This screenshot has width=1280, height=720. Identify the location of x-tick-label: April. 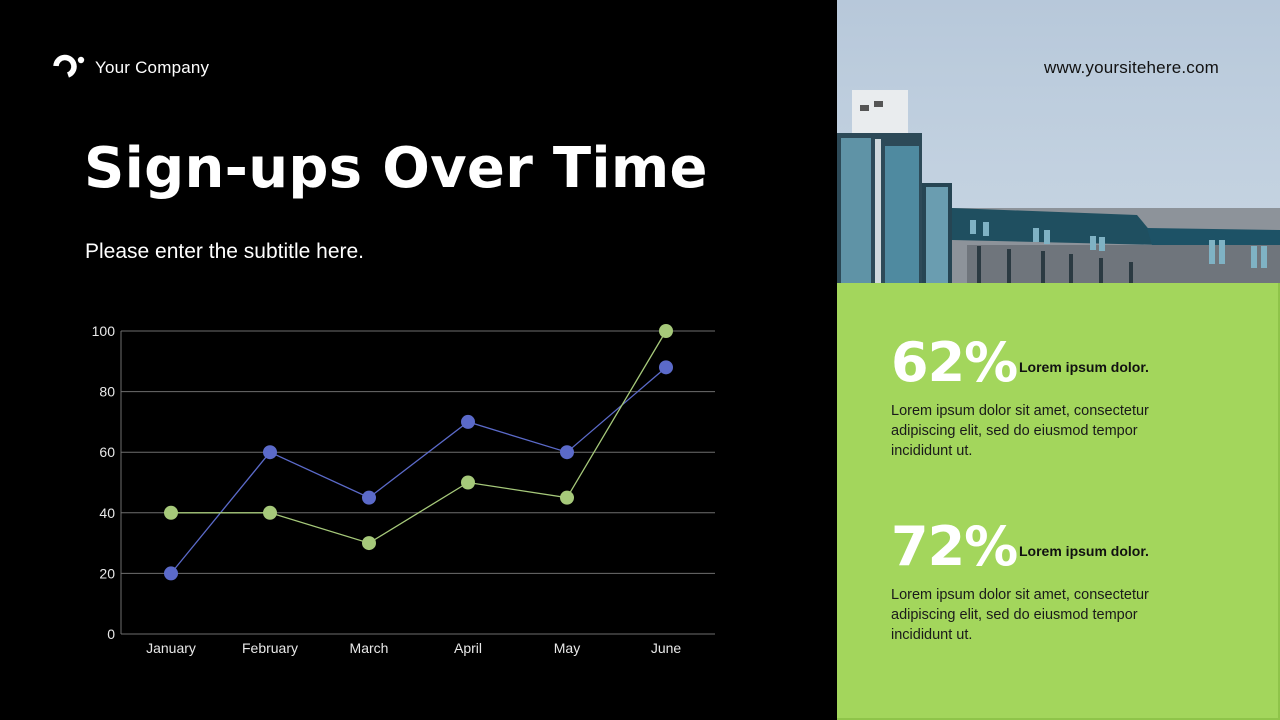
(468, 648).